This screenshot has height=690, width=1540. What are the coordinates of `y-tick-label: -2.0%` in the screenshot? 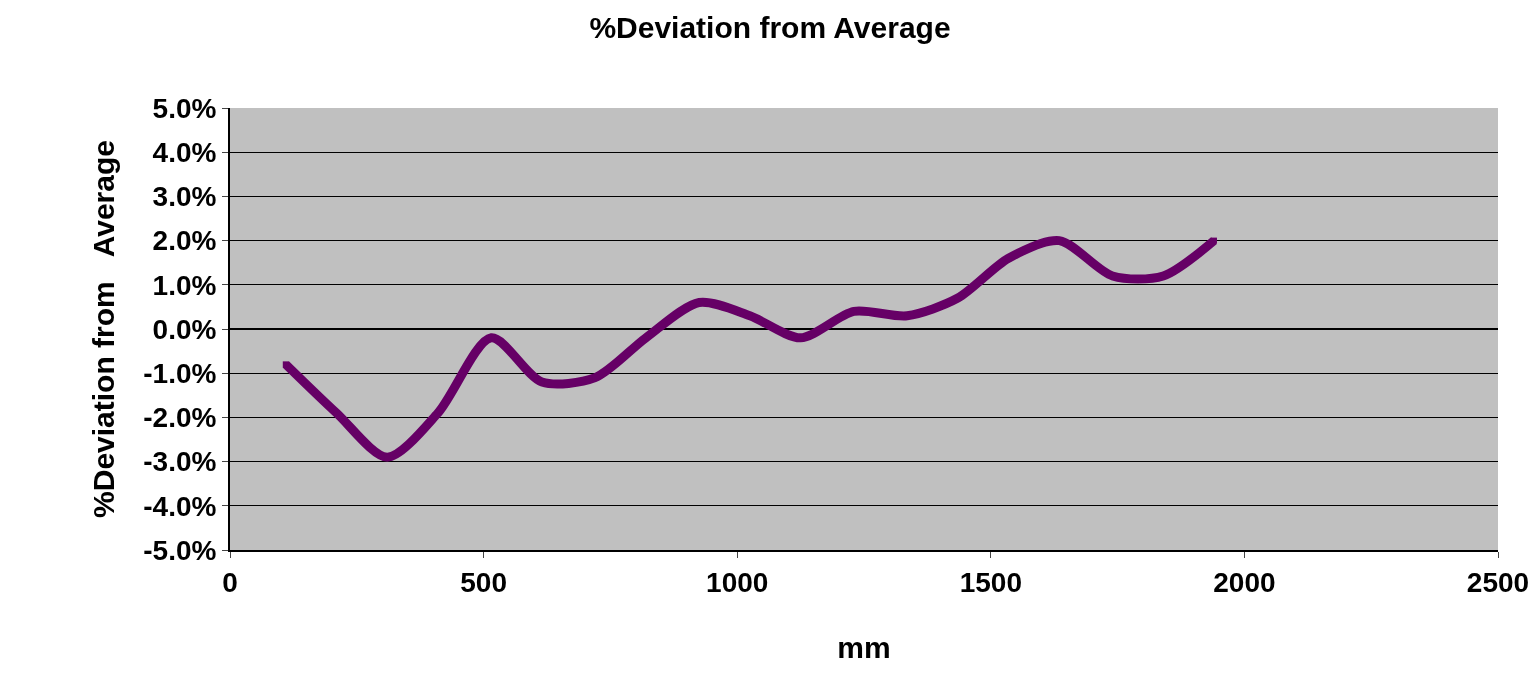 It's located at (180, 418).